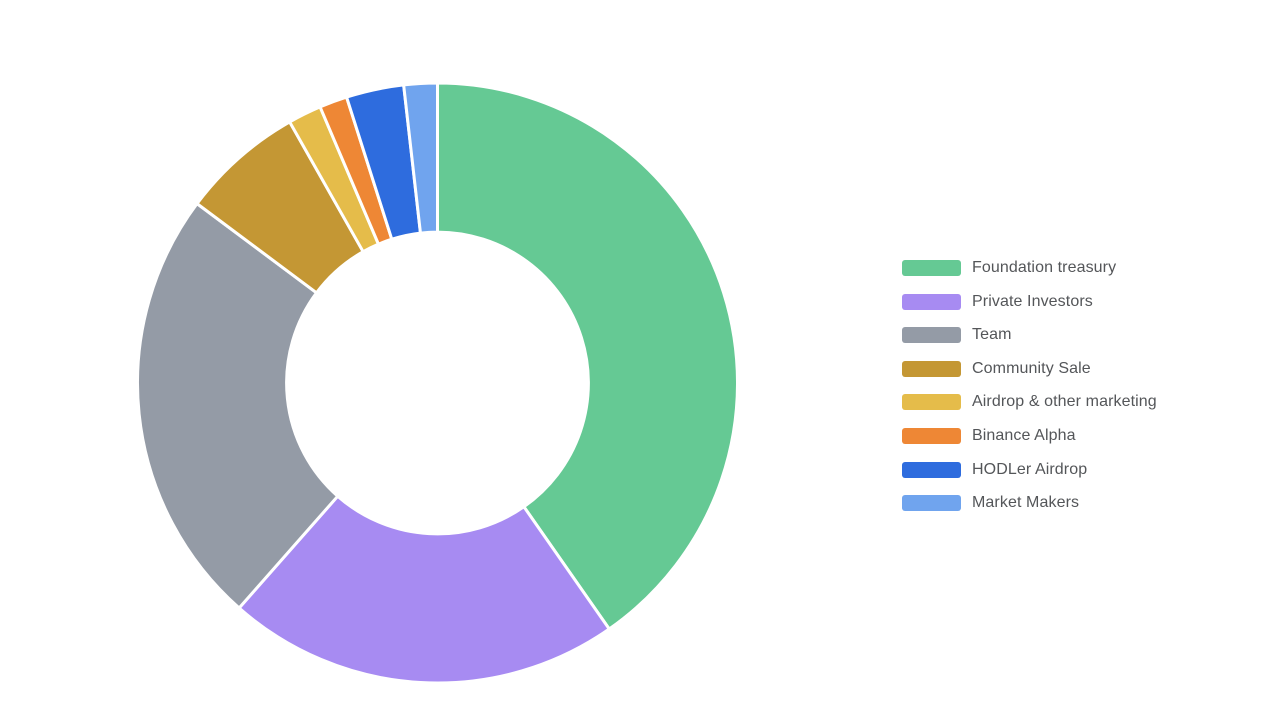  I want to click on donut-slice-private-investors, so click(424, 589).